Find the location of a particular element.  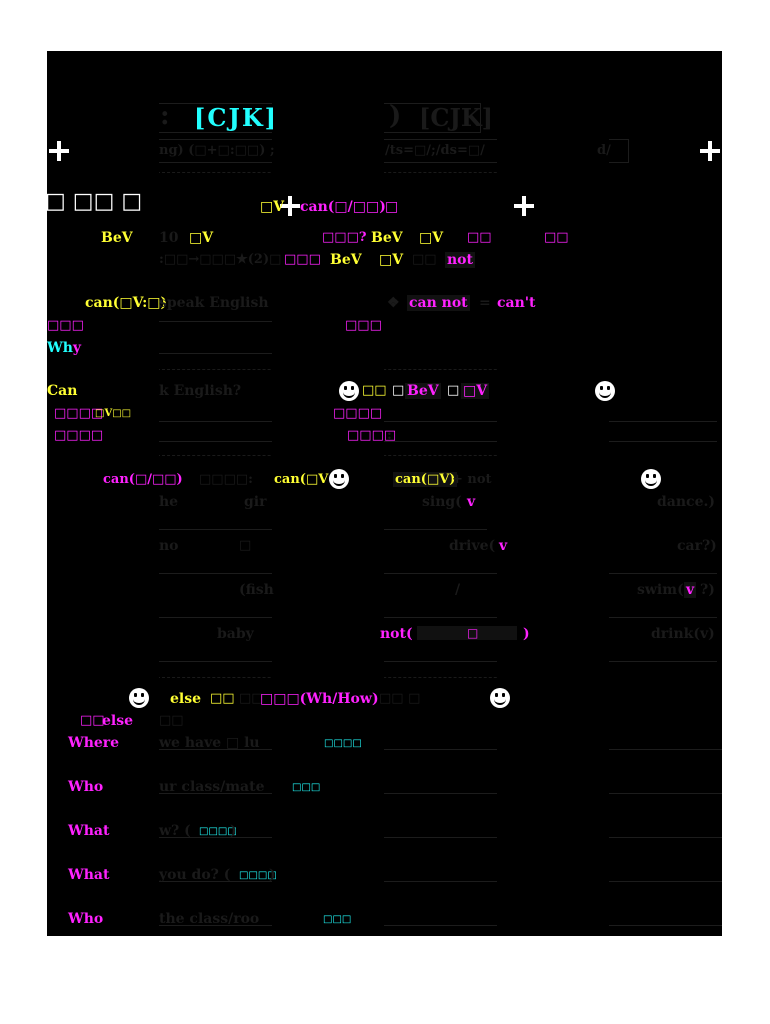

cant-label: can't is located at coordinates (516, 303).